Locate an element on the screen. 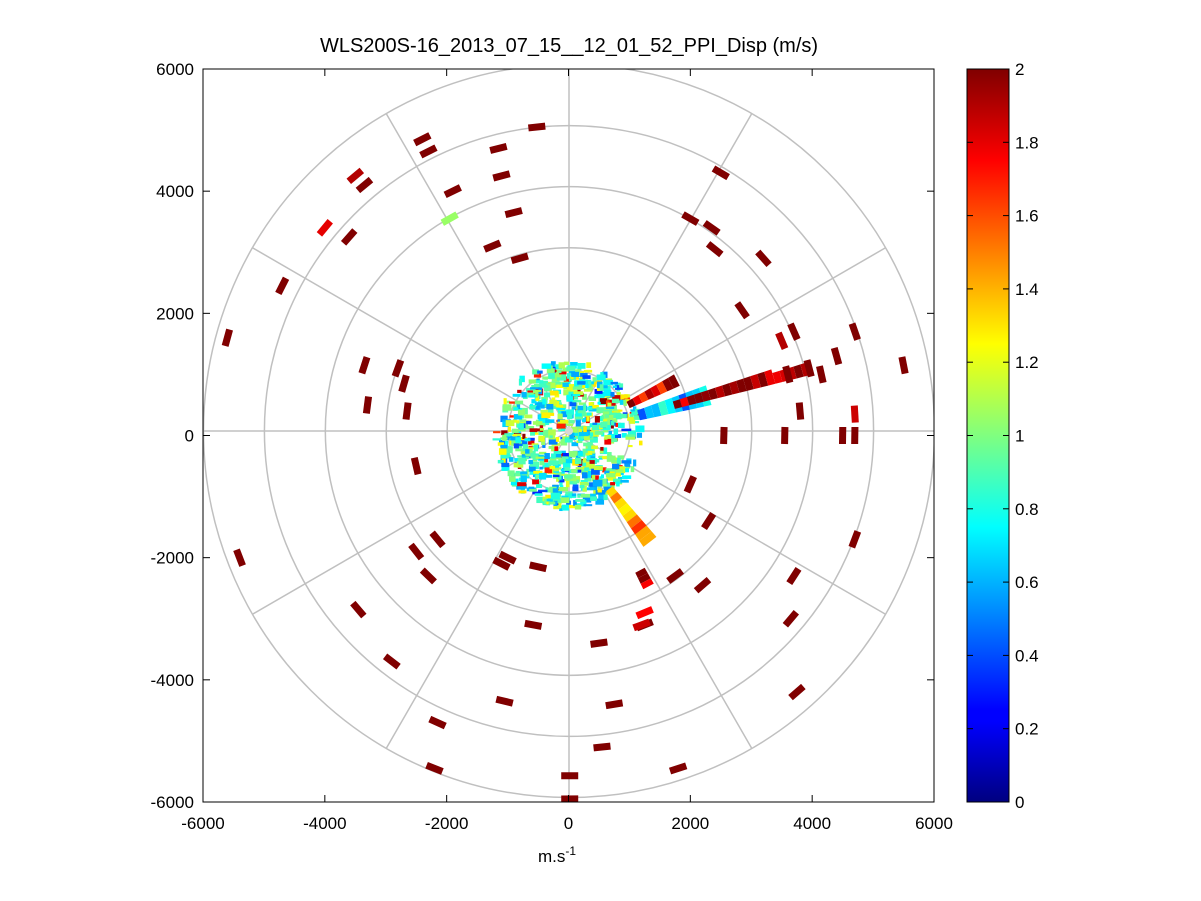  colorbar-tick-label: 1.4 is located at coordinates (1027, 289).